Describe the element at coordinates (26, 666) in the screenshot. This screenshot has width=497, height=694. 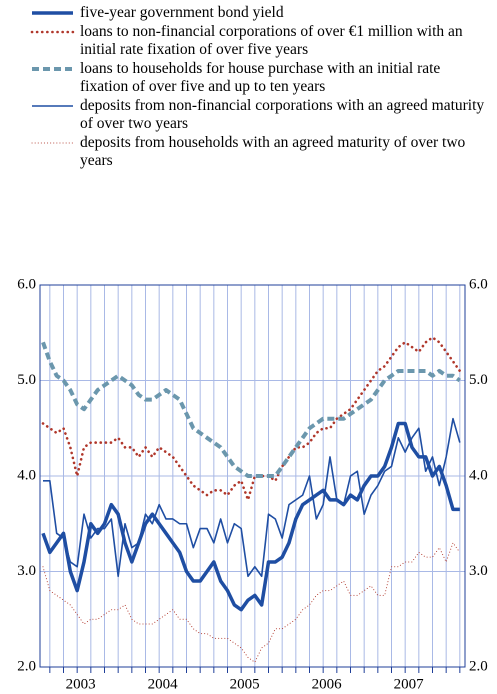
I see `y-tick-label: 2.0` at that location.